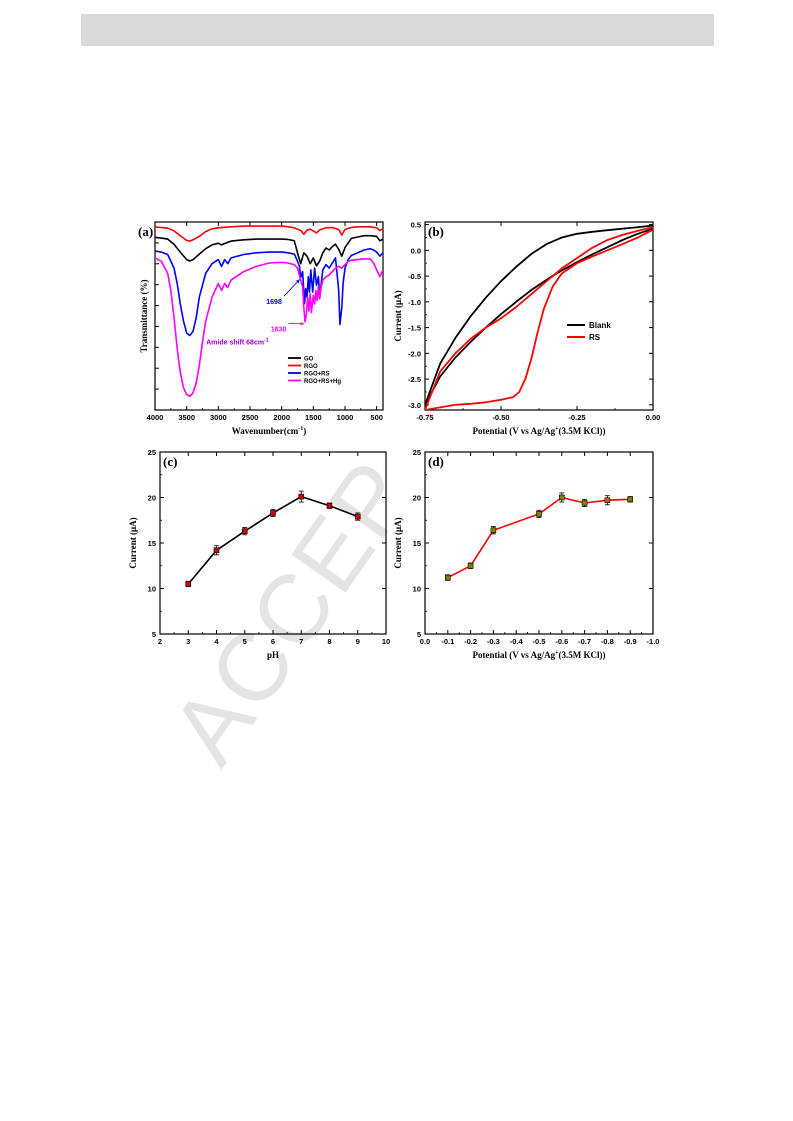 Image resolution: width=793 pixels, height=1121 pixels. Describe the element at coordinates (322, 382) in the screenshot. I see `legend-label: RGO+RS+Hg` at that location.